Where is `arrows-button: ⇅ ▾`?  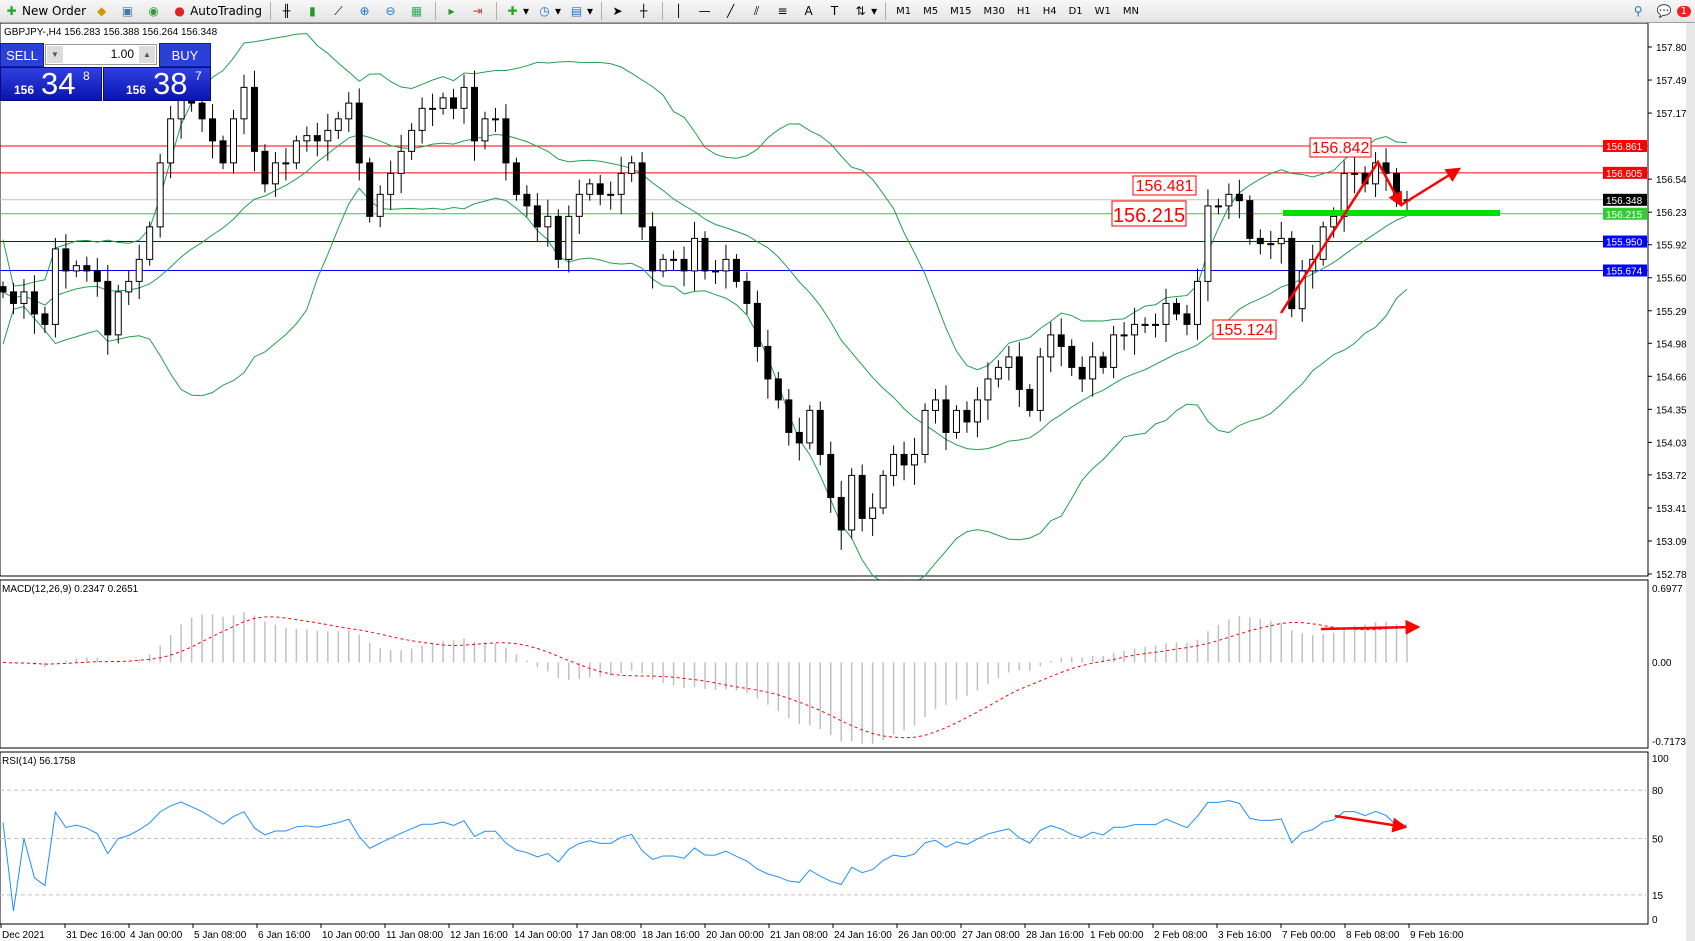
arrows-button: ⇅ ▾ is located at coordinates (865, 11).